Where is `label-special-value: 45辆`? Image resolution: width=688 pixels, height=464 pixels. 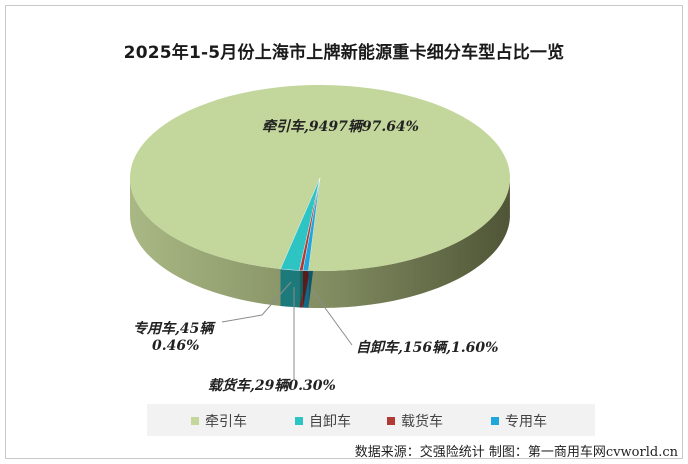
label-special-value: 45辆 is located at coordinates (196, 329).